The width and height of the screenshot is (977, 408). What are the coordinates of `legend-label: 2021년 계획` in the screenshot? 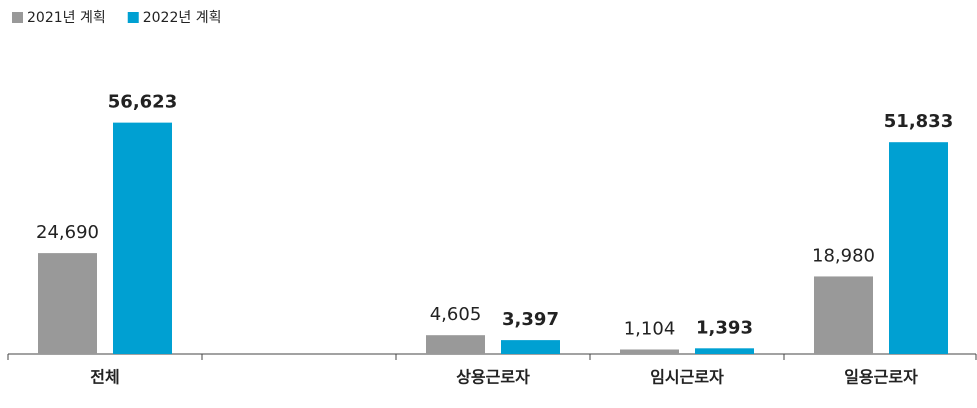 It's located at (66, 18).